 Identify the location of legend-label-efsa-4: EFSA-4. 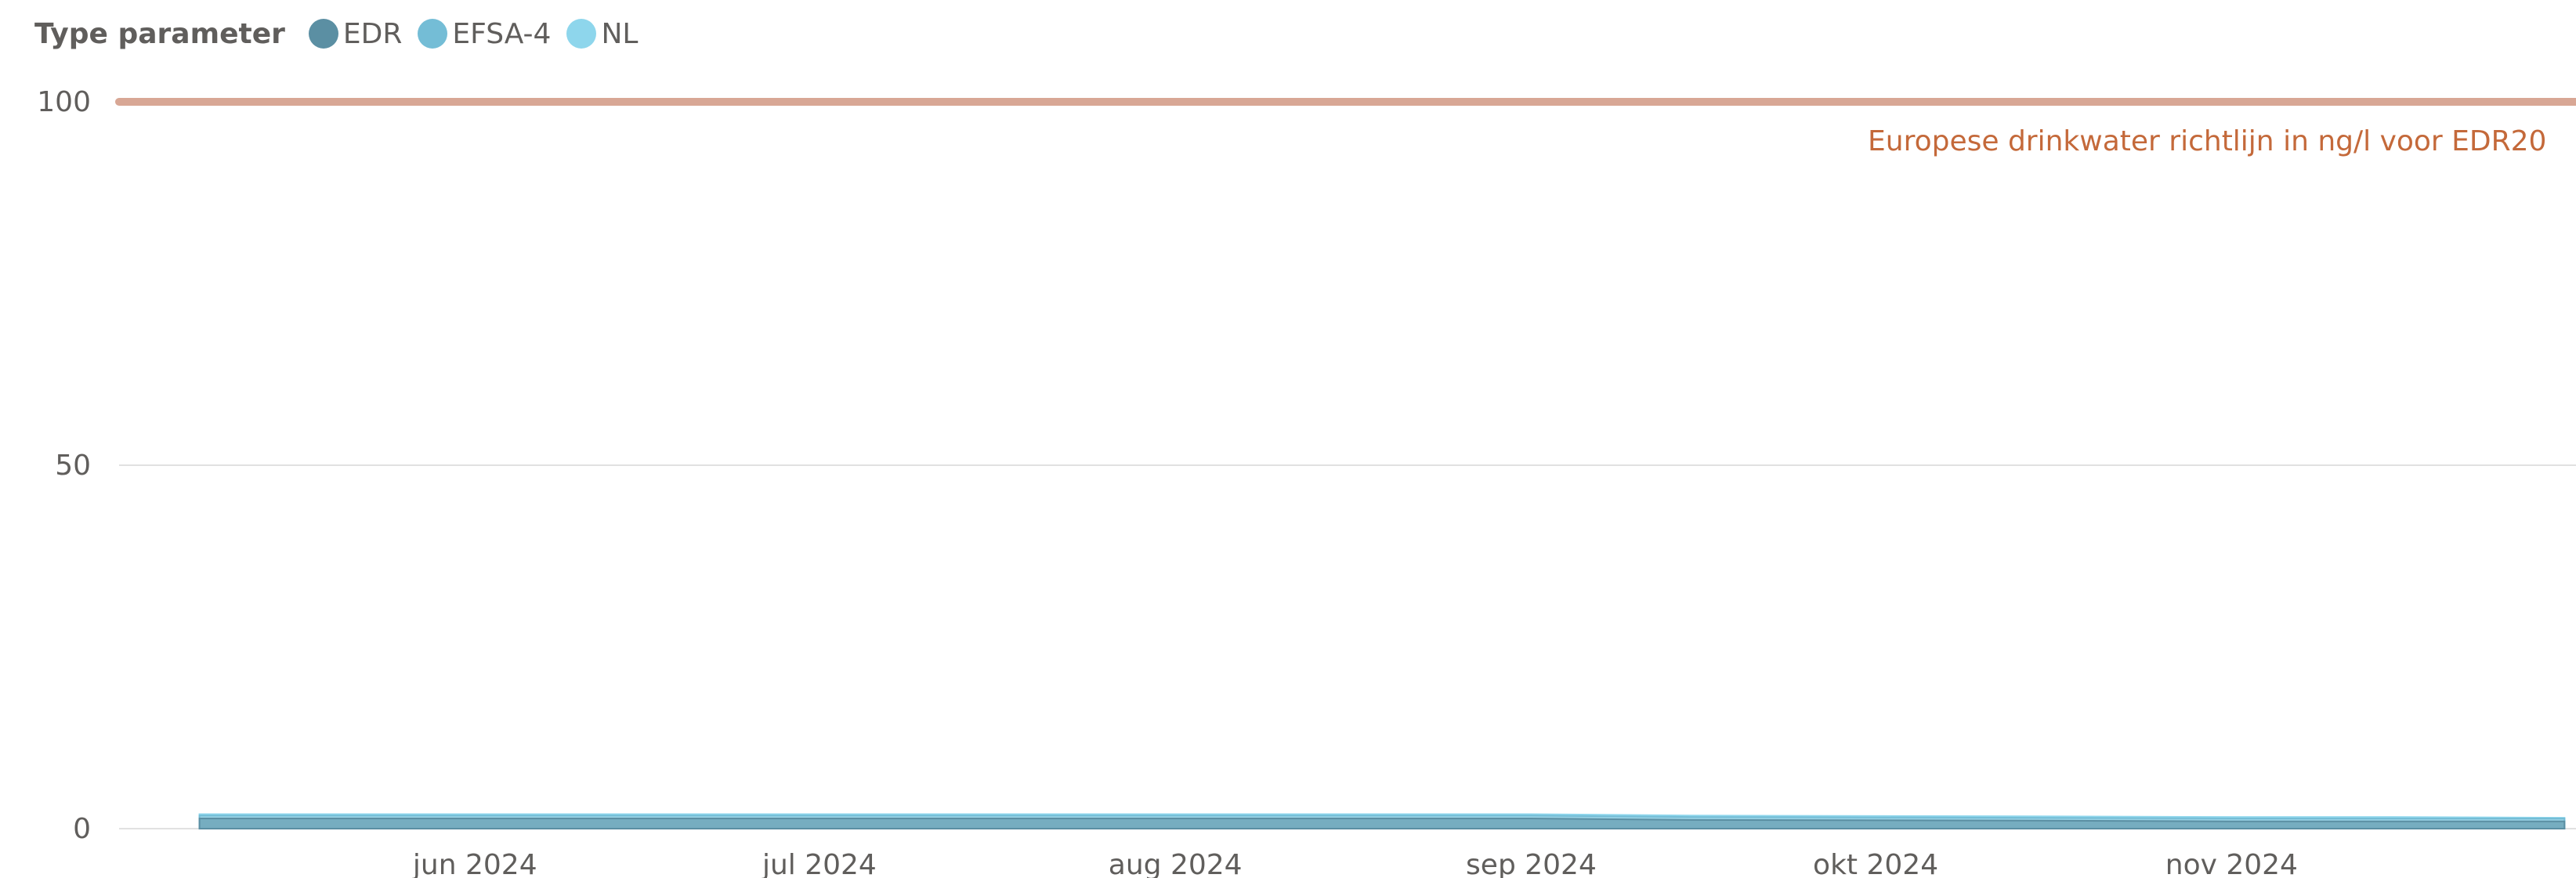
(502, 33).